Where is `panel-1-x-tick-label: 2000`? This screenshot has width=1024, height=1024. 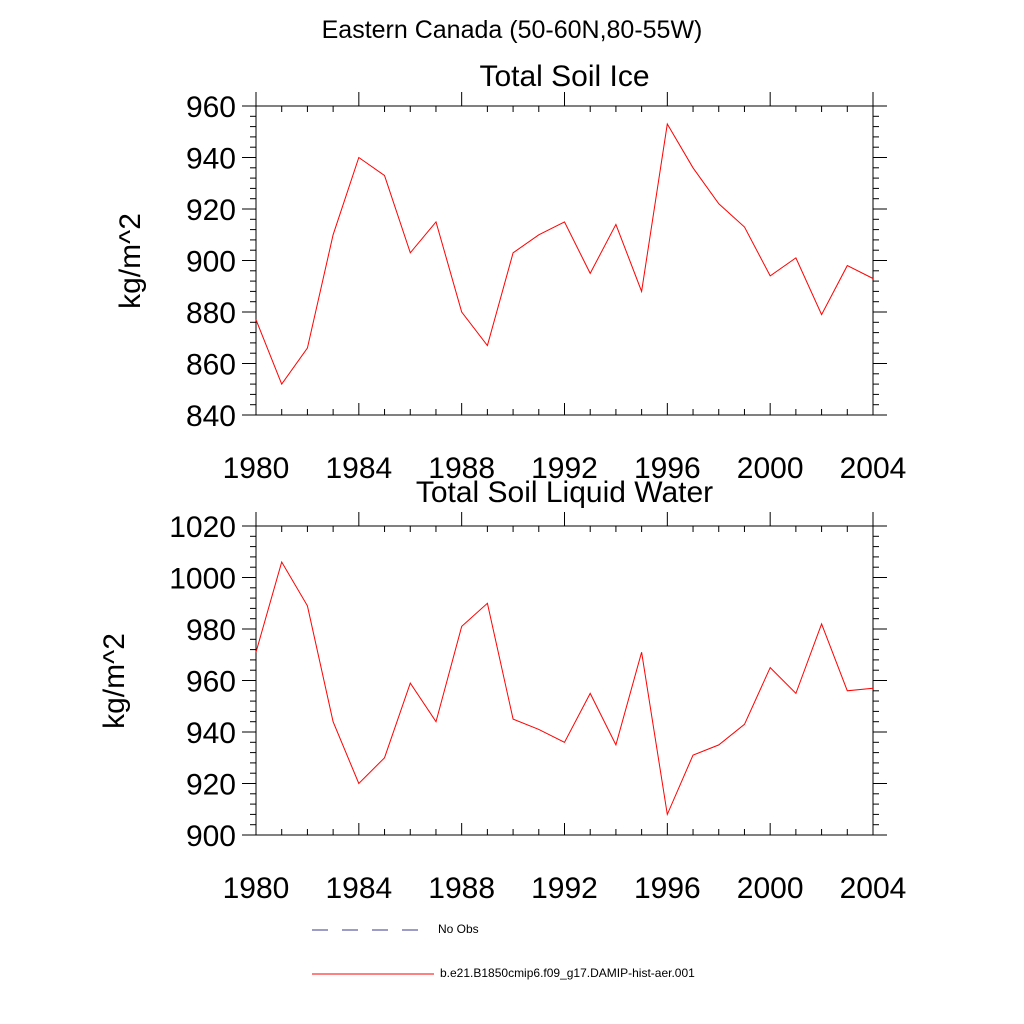 panel-1-x-tick-label: 2000 is located at coordinates (770, 468).